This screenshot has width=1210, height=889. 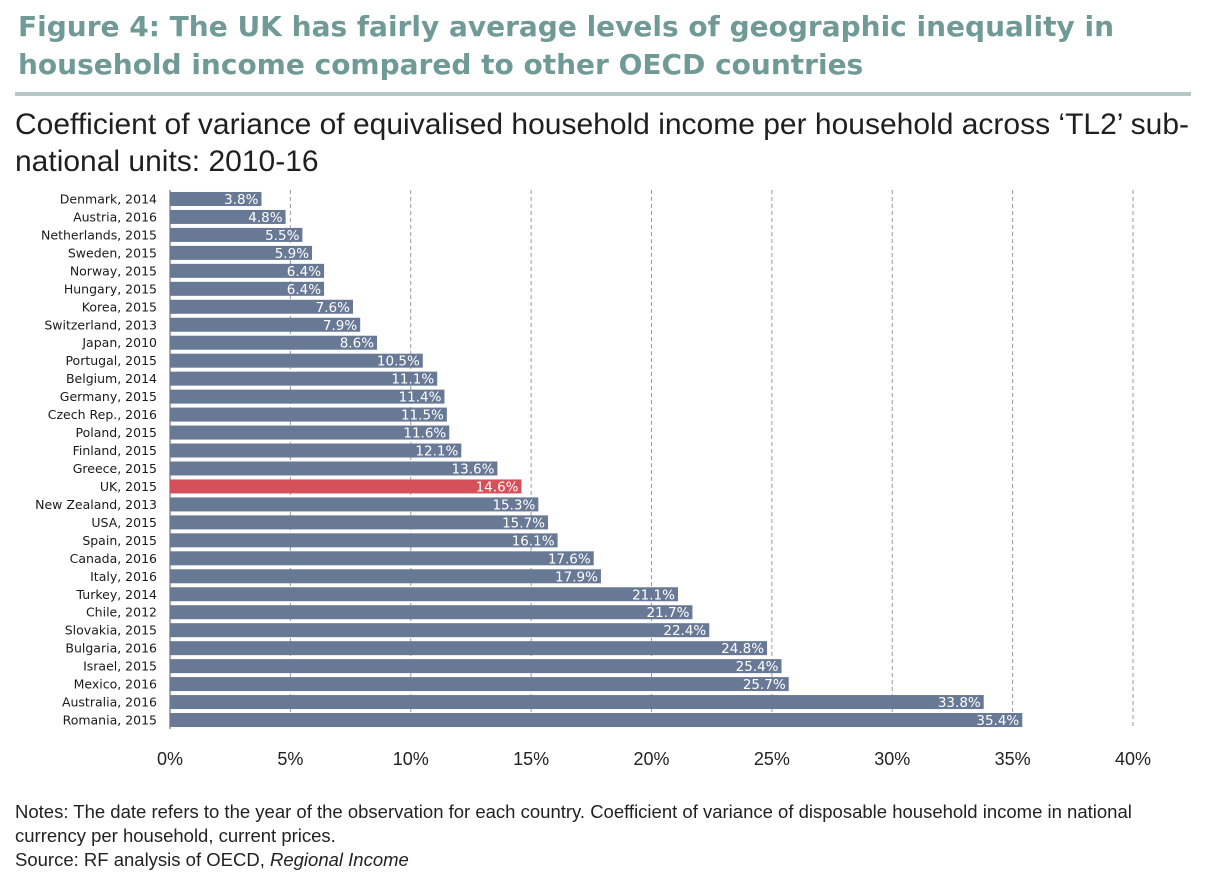 I want to click on category-label: Turkey, 2014, so click(x=116, y=594).